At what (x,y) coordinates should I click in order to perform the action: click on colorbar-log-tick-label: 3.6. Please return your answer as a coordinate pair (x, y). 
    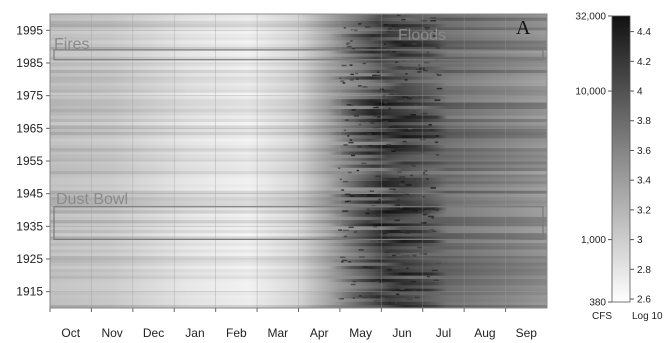
    Looking at the image, I should click on (644, 151).